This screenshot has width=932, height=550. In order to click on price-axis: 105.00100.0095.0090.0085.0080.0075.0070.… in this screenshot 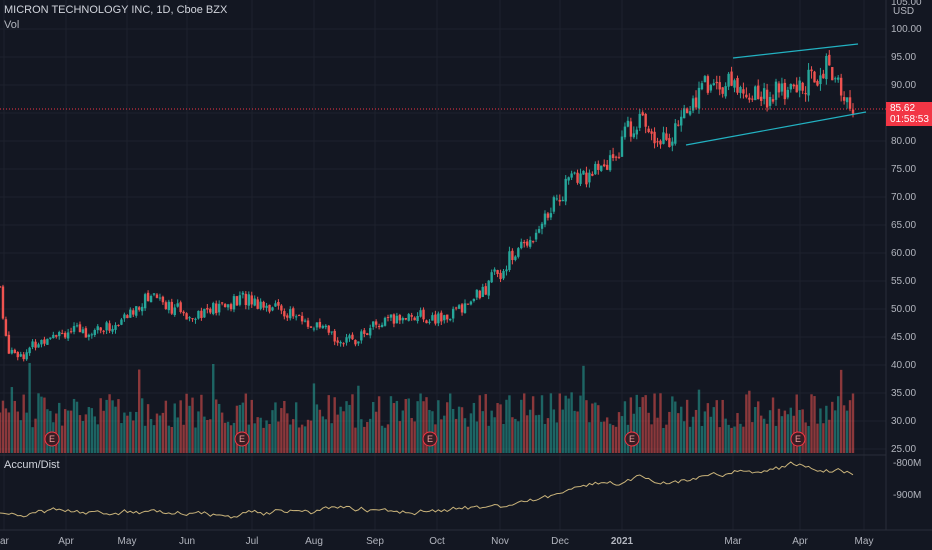, I will do `click(906, 227)`.